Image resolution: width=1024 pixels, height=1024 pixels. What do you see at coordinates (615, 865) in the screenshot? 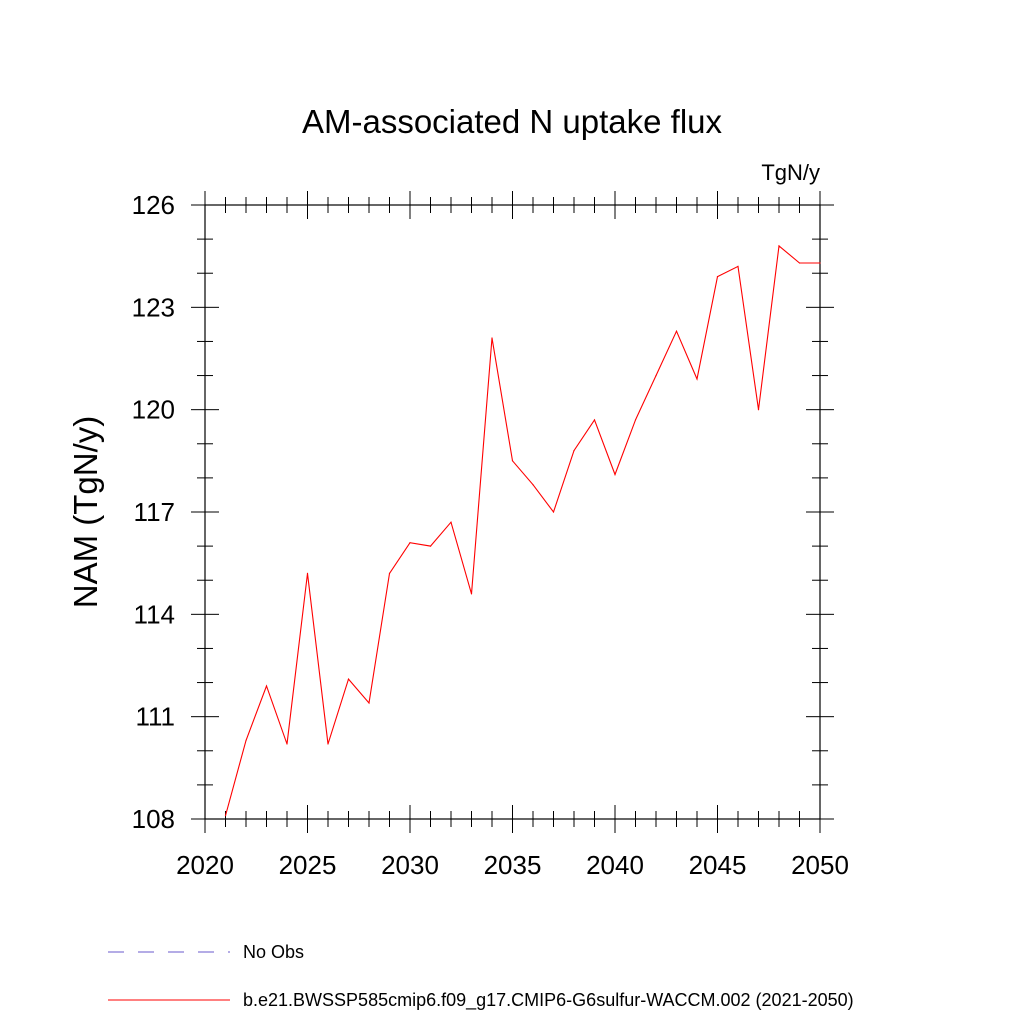
I see `x-tick-label: 2040` at bounding box center [615, 865].